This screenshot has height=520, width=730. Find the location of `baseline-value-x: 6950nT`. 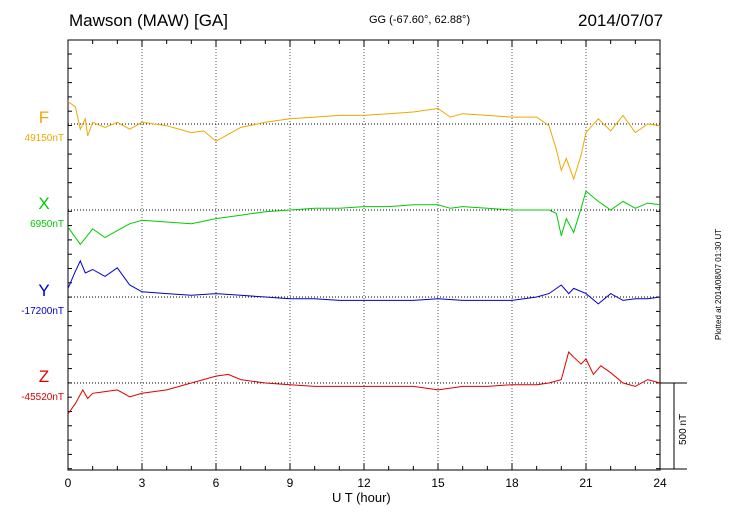

baseline-value-x: 6950nT is located at coordinates (47, 224).